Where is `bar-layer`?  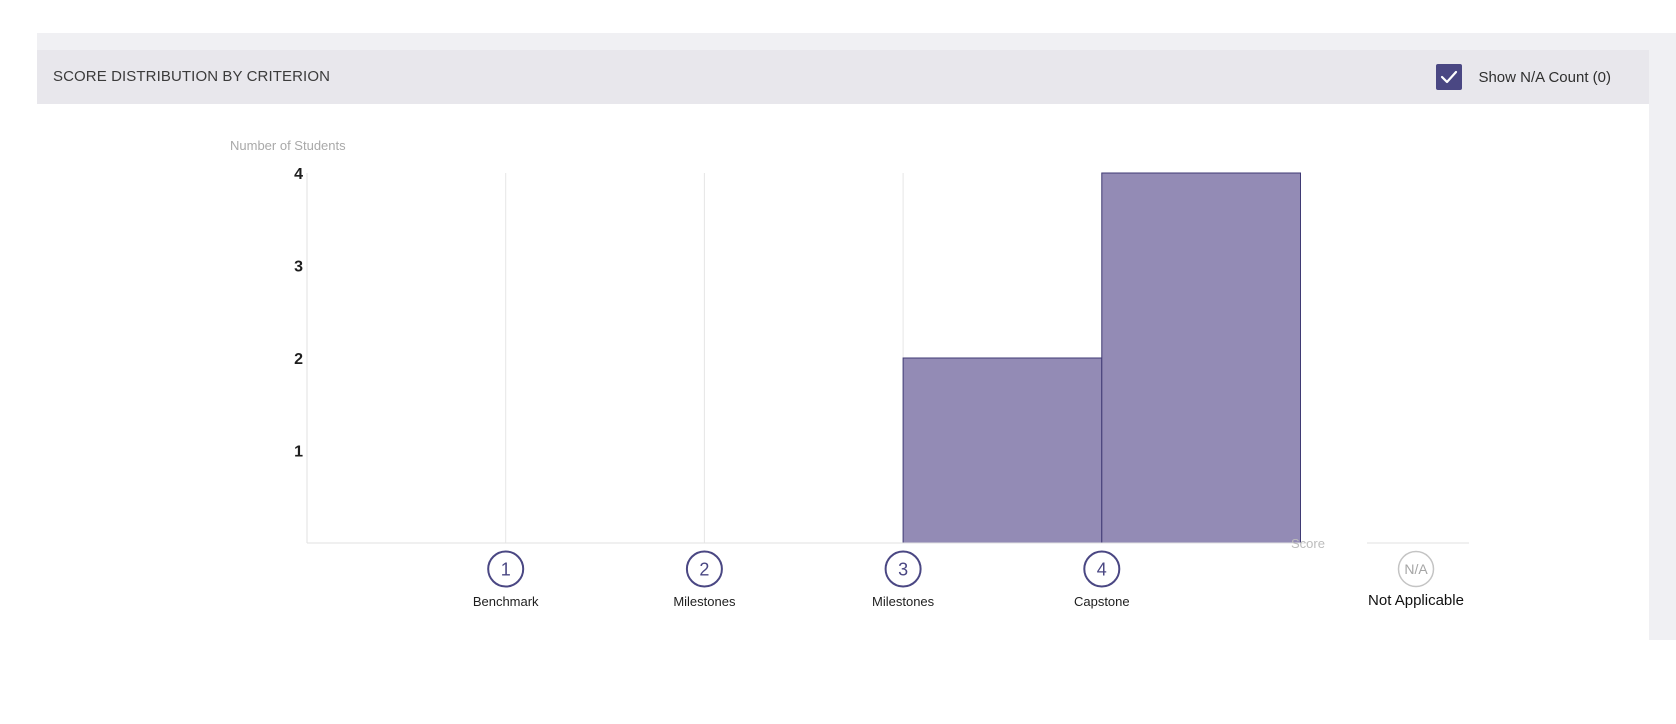
bar-layer is located at coordinates (1102, 358).